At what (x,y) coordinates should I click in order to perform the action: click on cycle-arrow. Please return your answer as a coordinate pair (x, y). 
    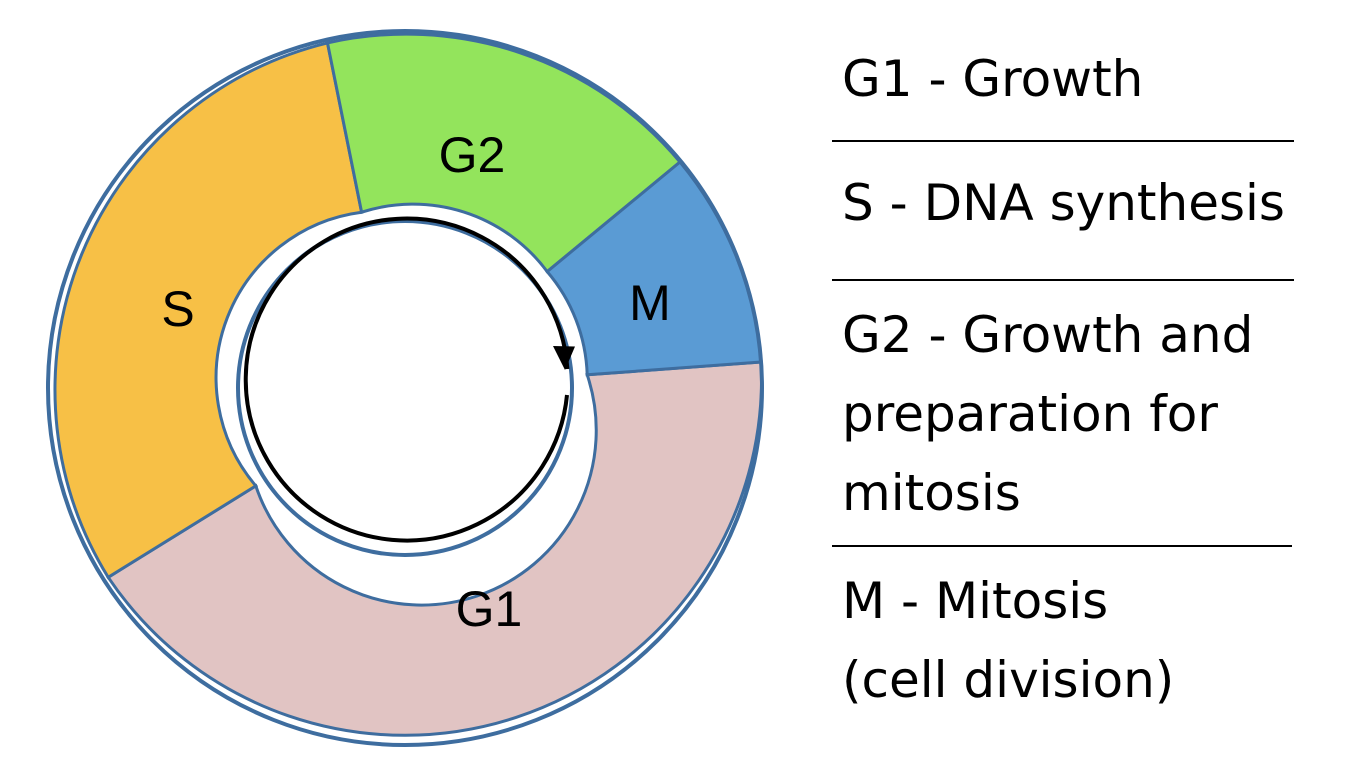
    Looking at the image, I should click on (406, 379).